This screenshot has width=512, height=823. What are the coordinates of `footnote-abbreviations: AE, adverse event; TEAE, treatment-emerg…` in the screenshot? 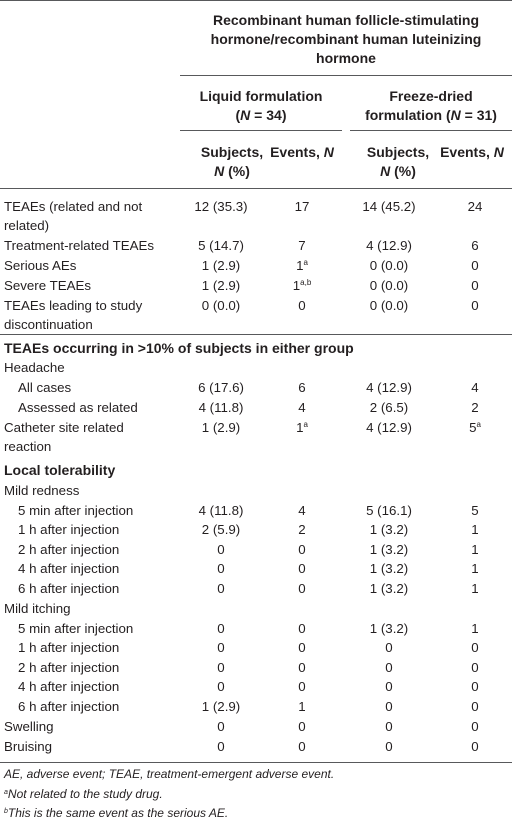 It's located at (169, 774).